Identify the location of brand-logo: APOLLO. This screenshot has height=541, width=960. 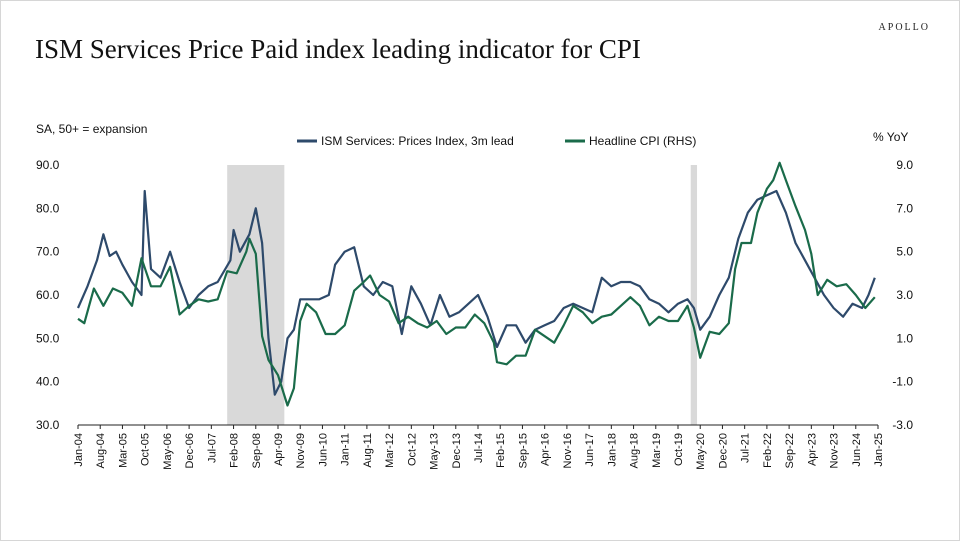
(904, 27).